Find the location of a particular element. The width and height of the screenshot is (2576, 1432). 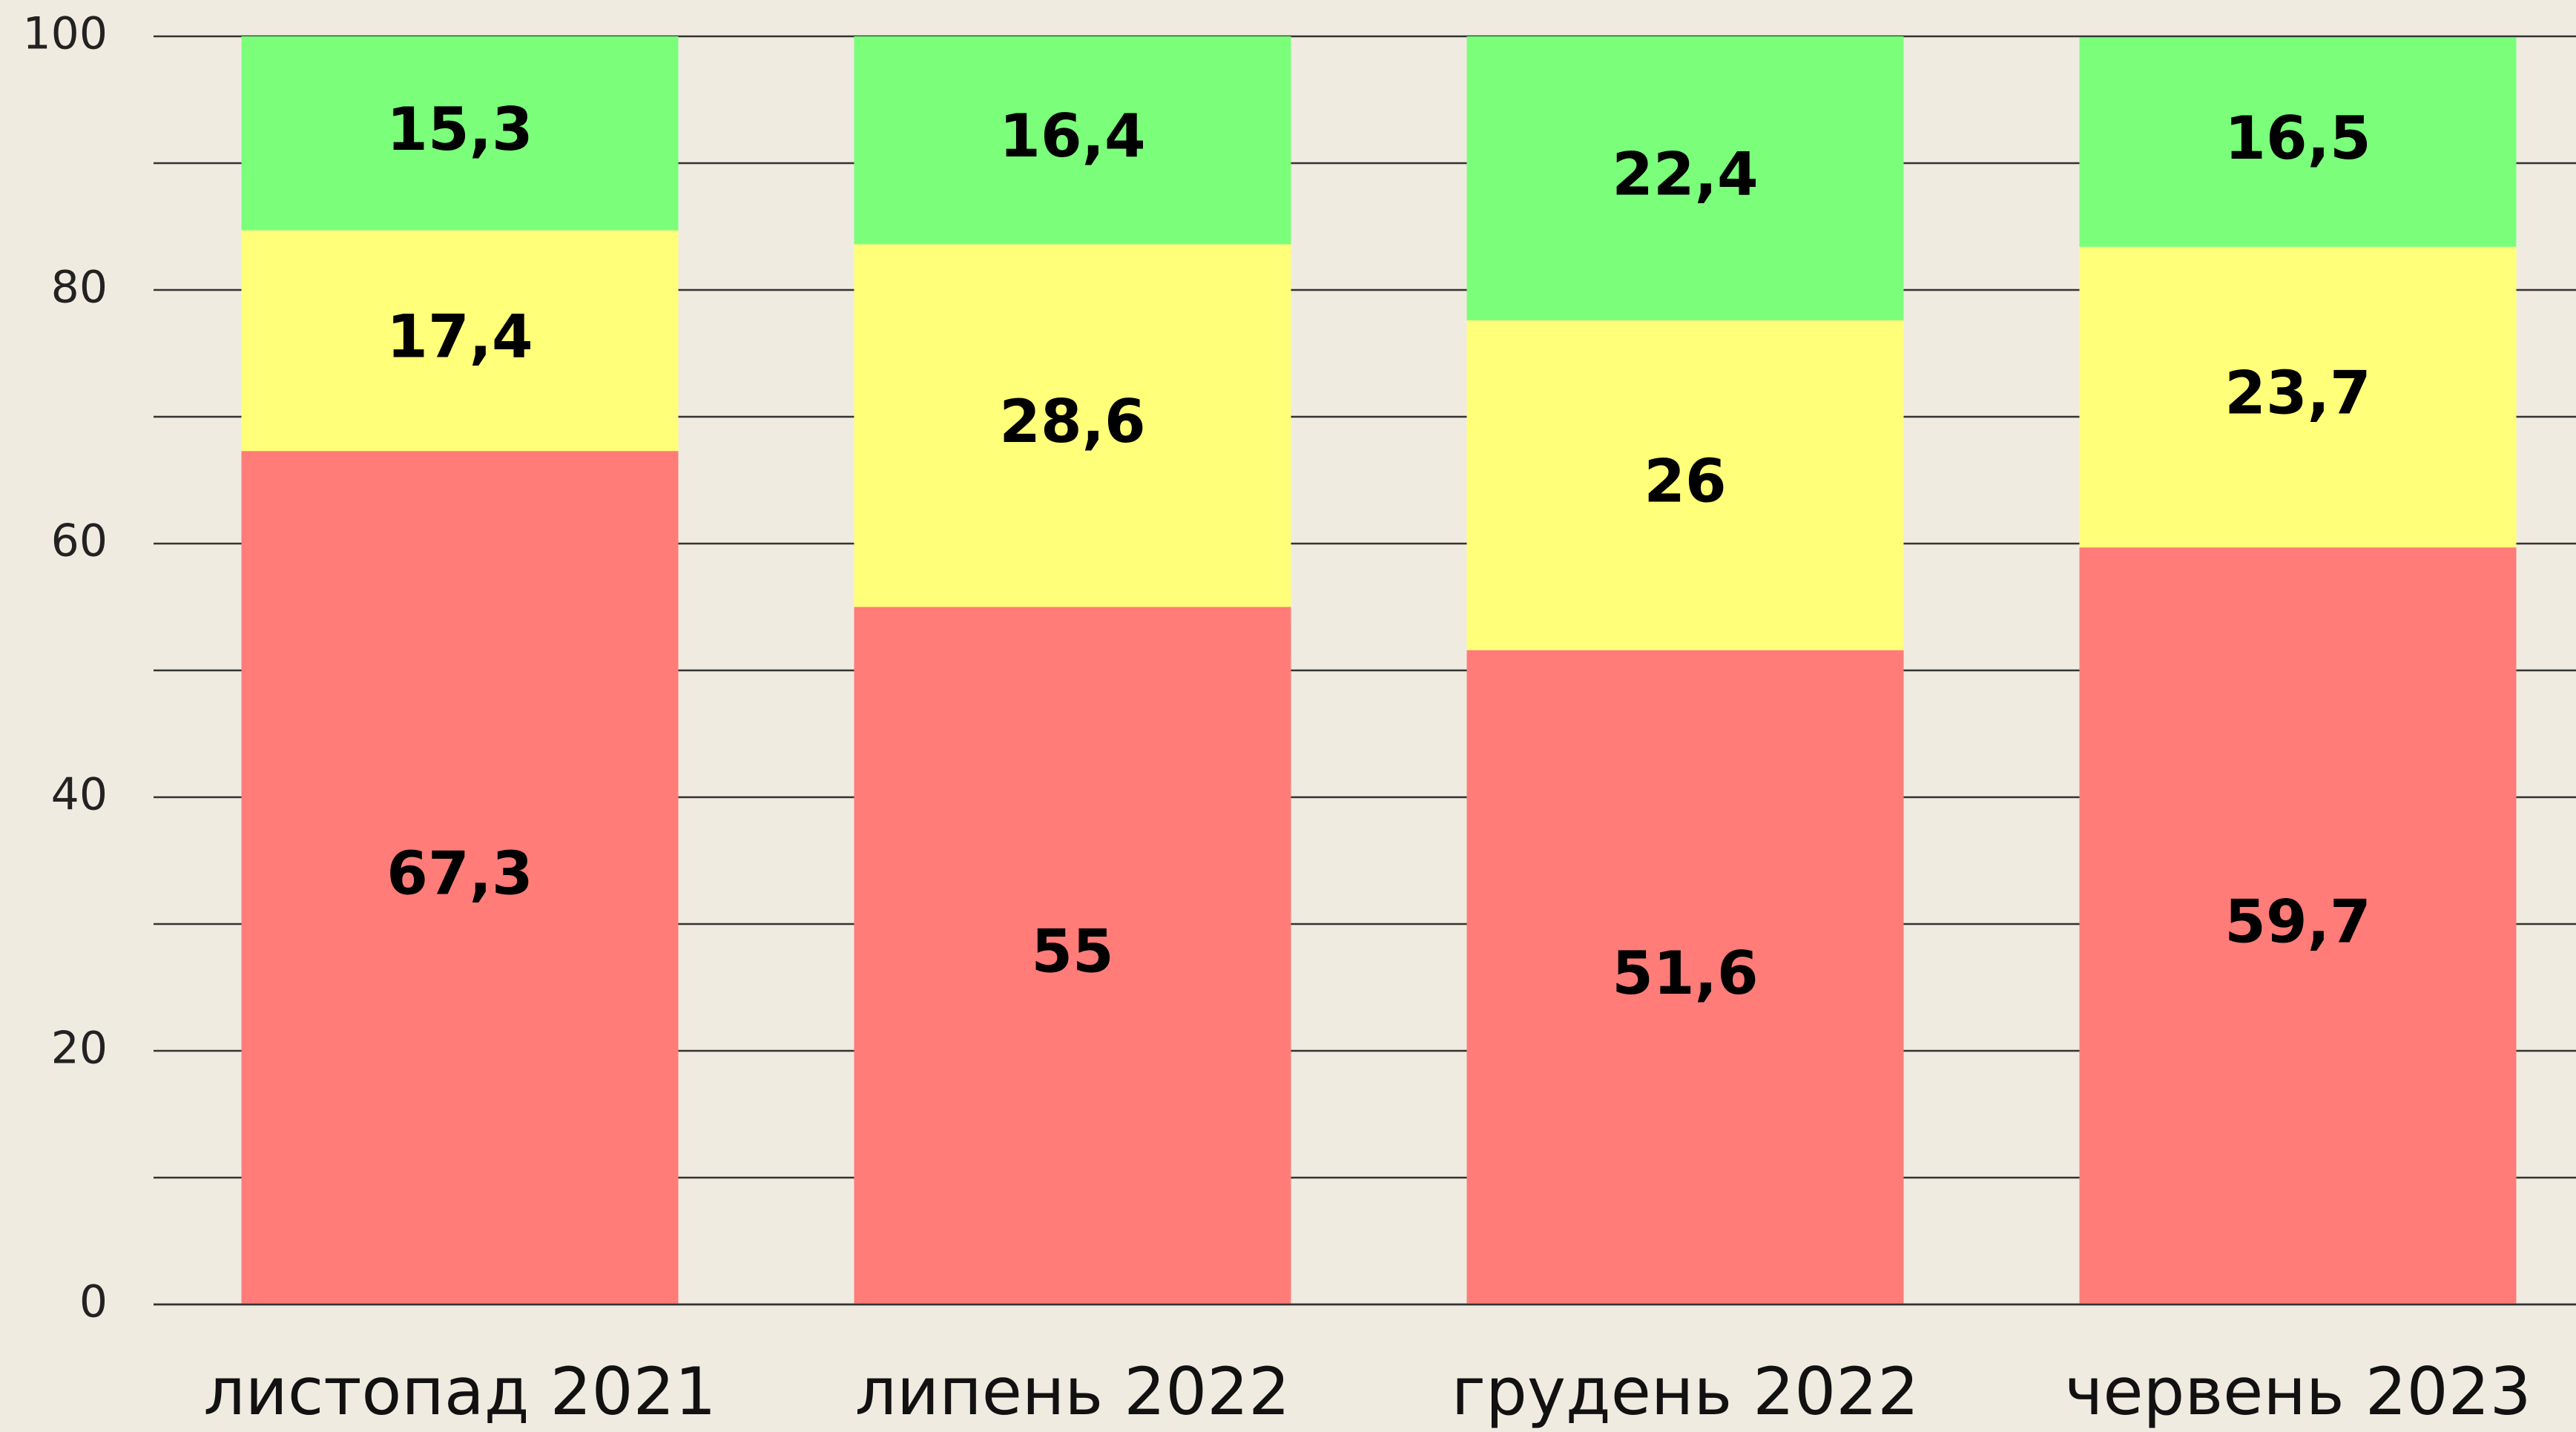

y-tick-label: 100 is located at coordinates (65, 34).